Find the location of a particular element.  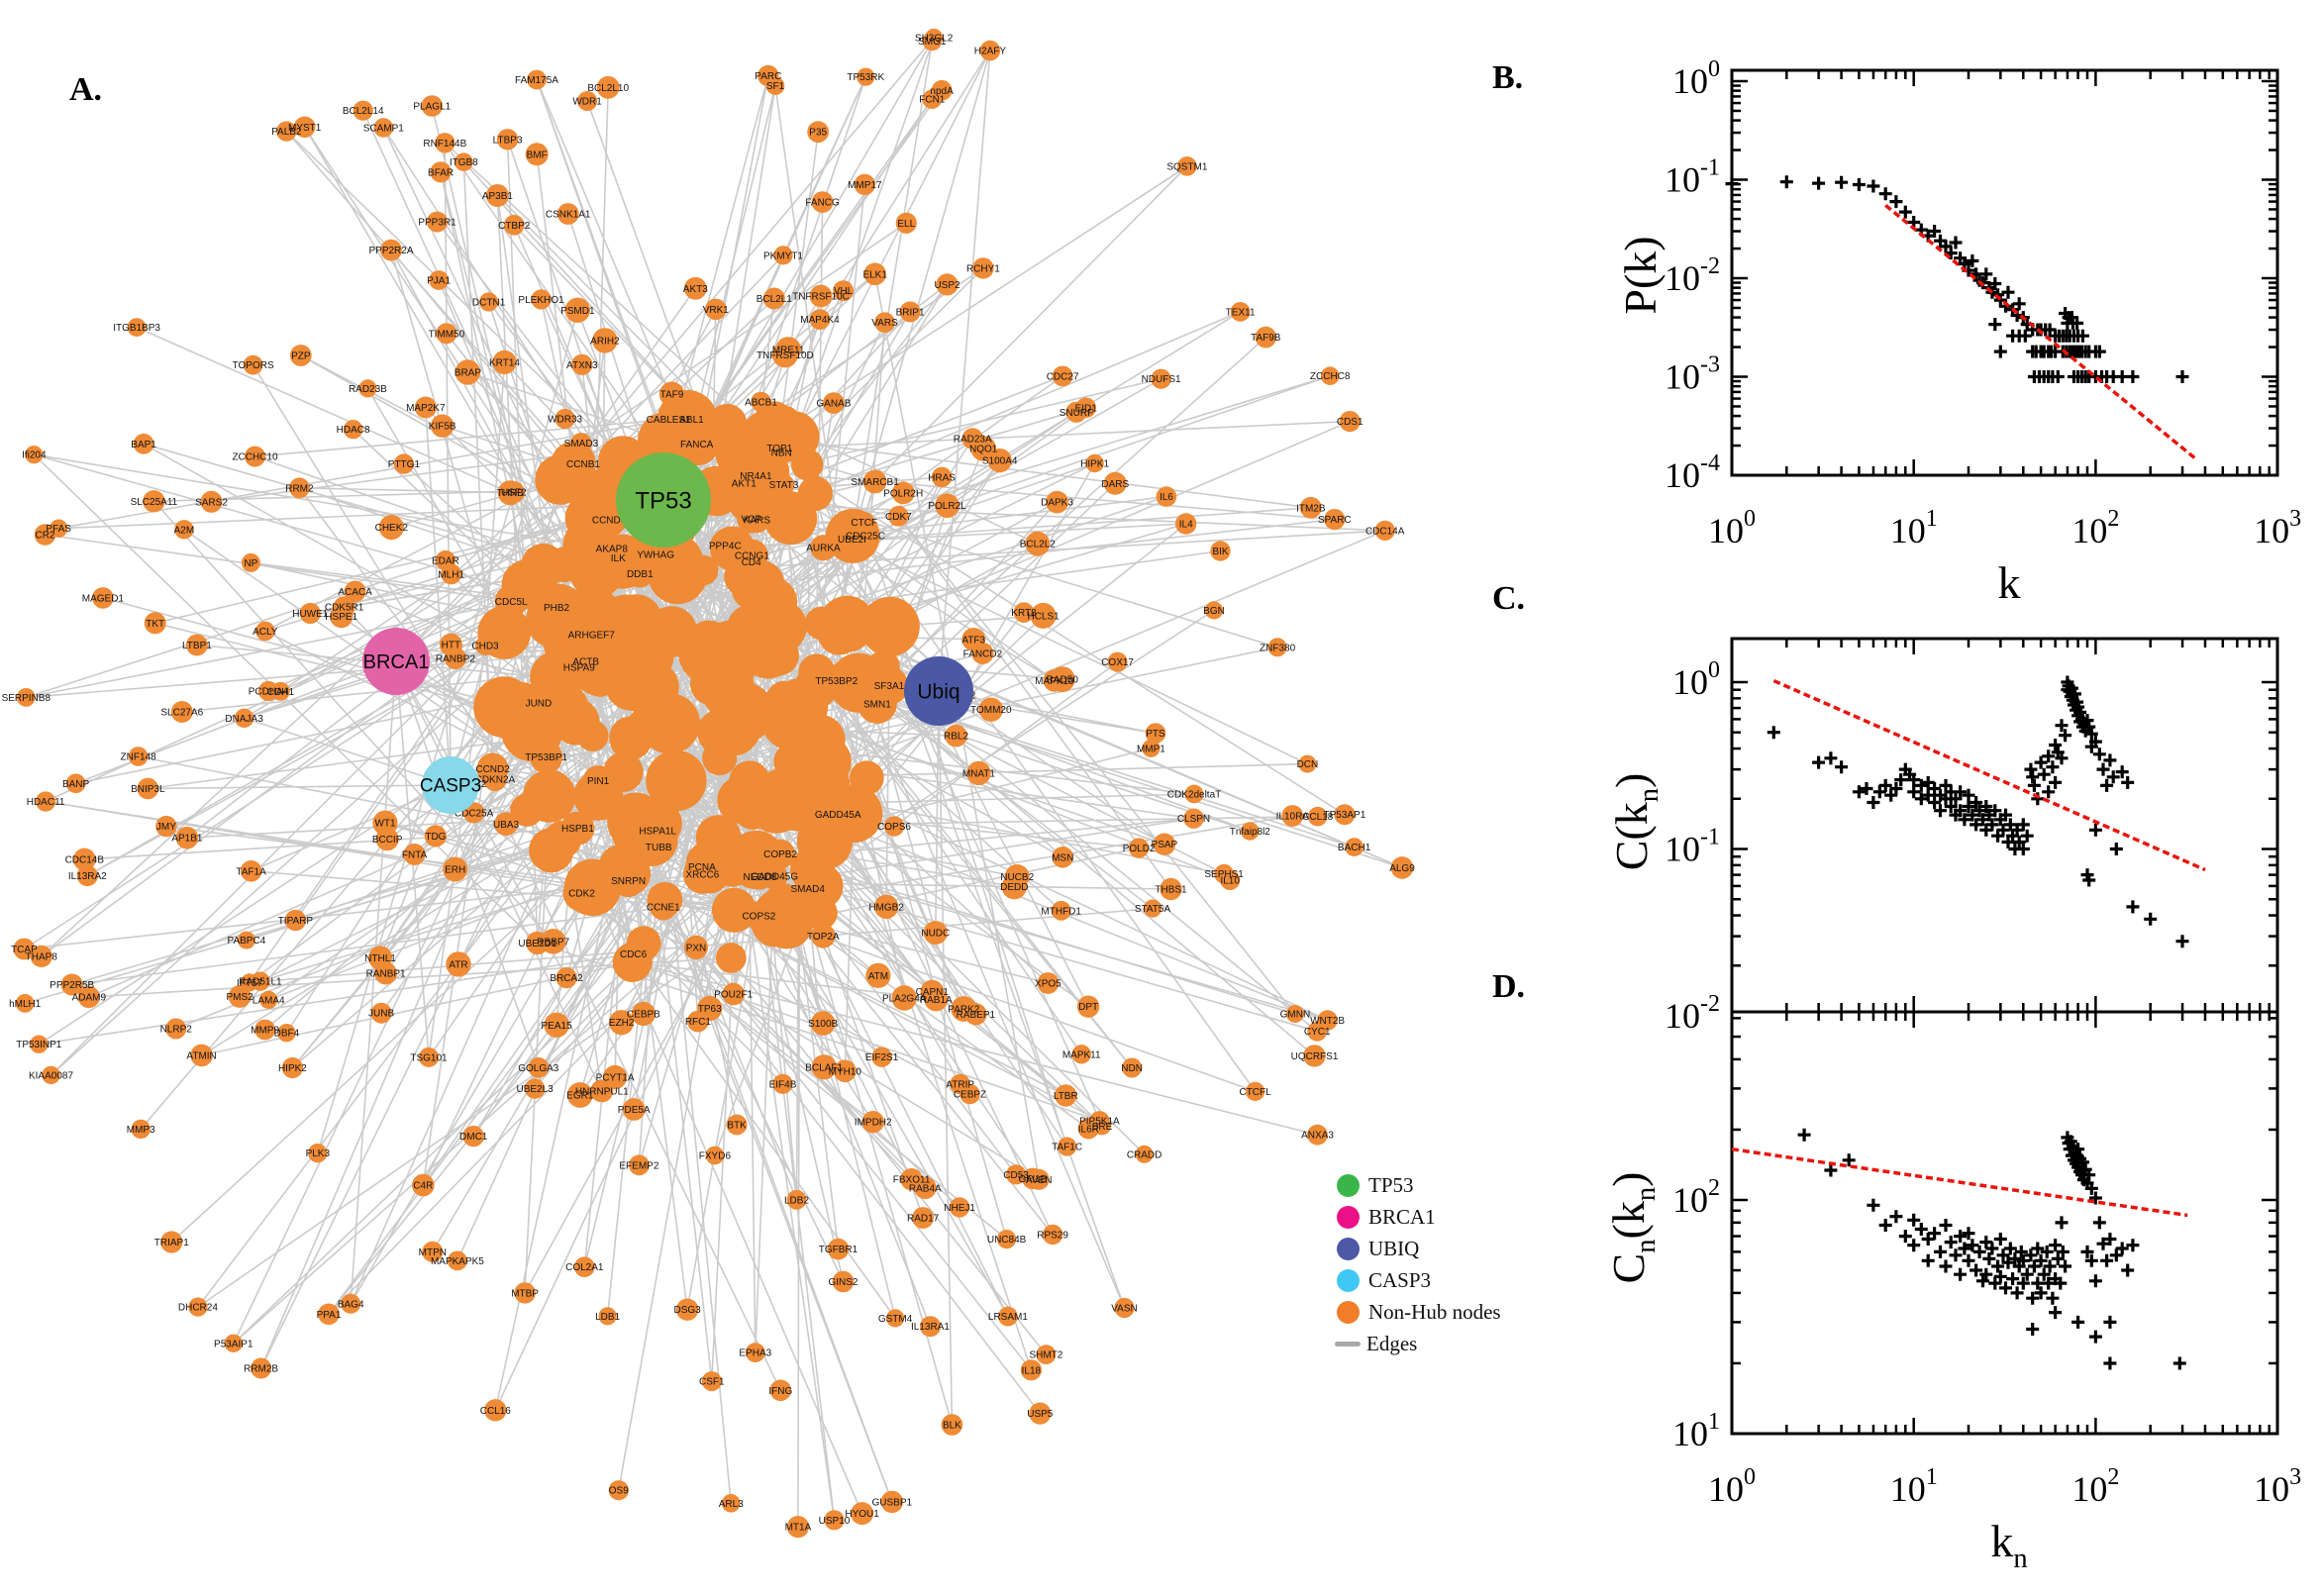

svg-text: DSG3 is located at coordinates (687, 1310).